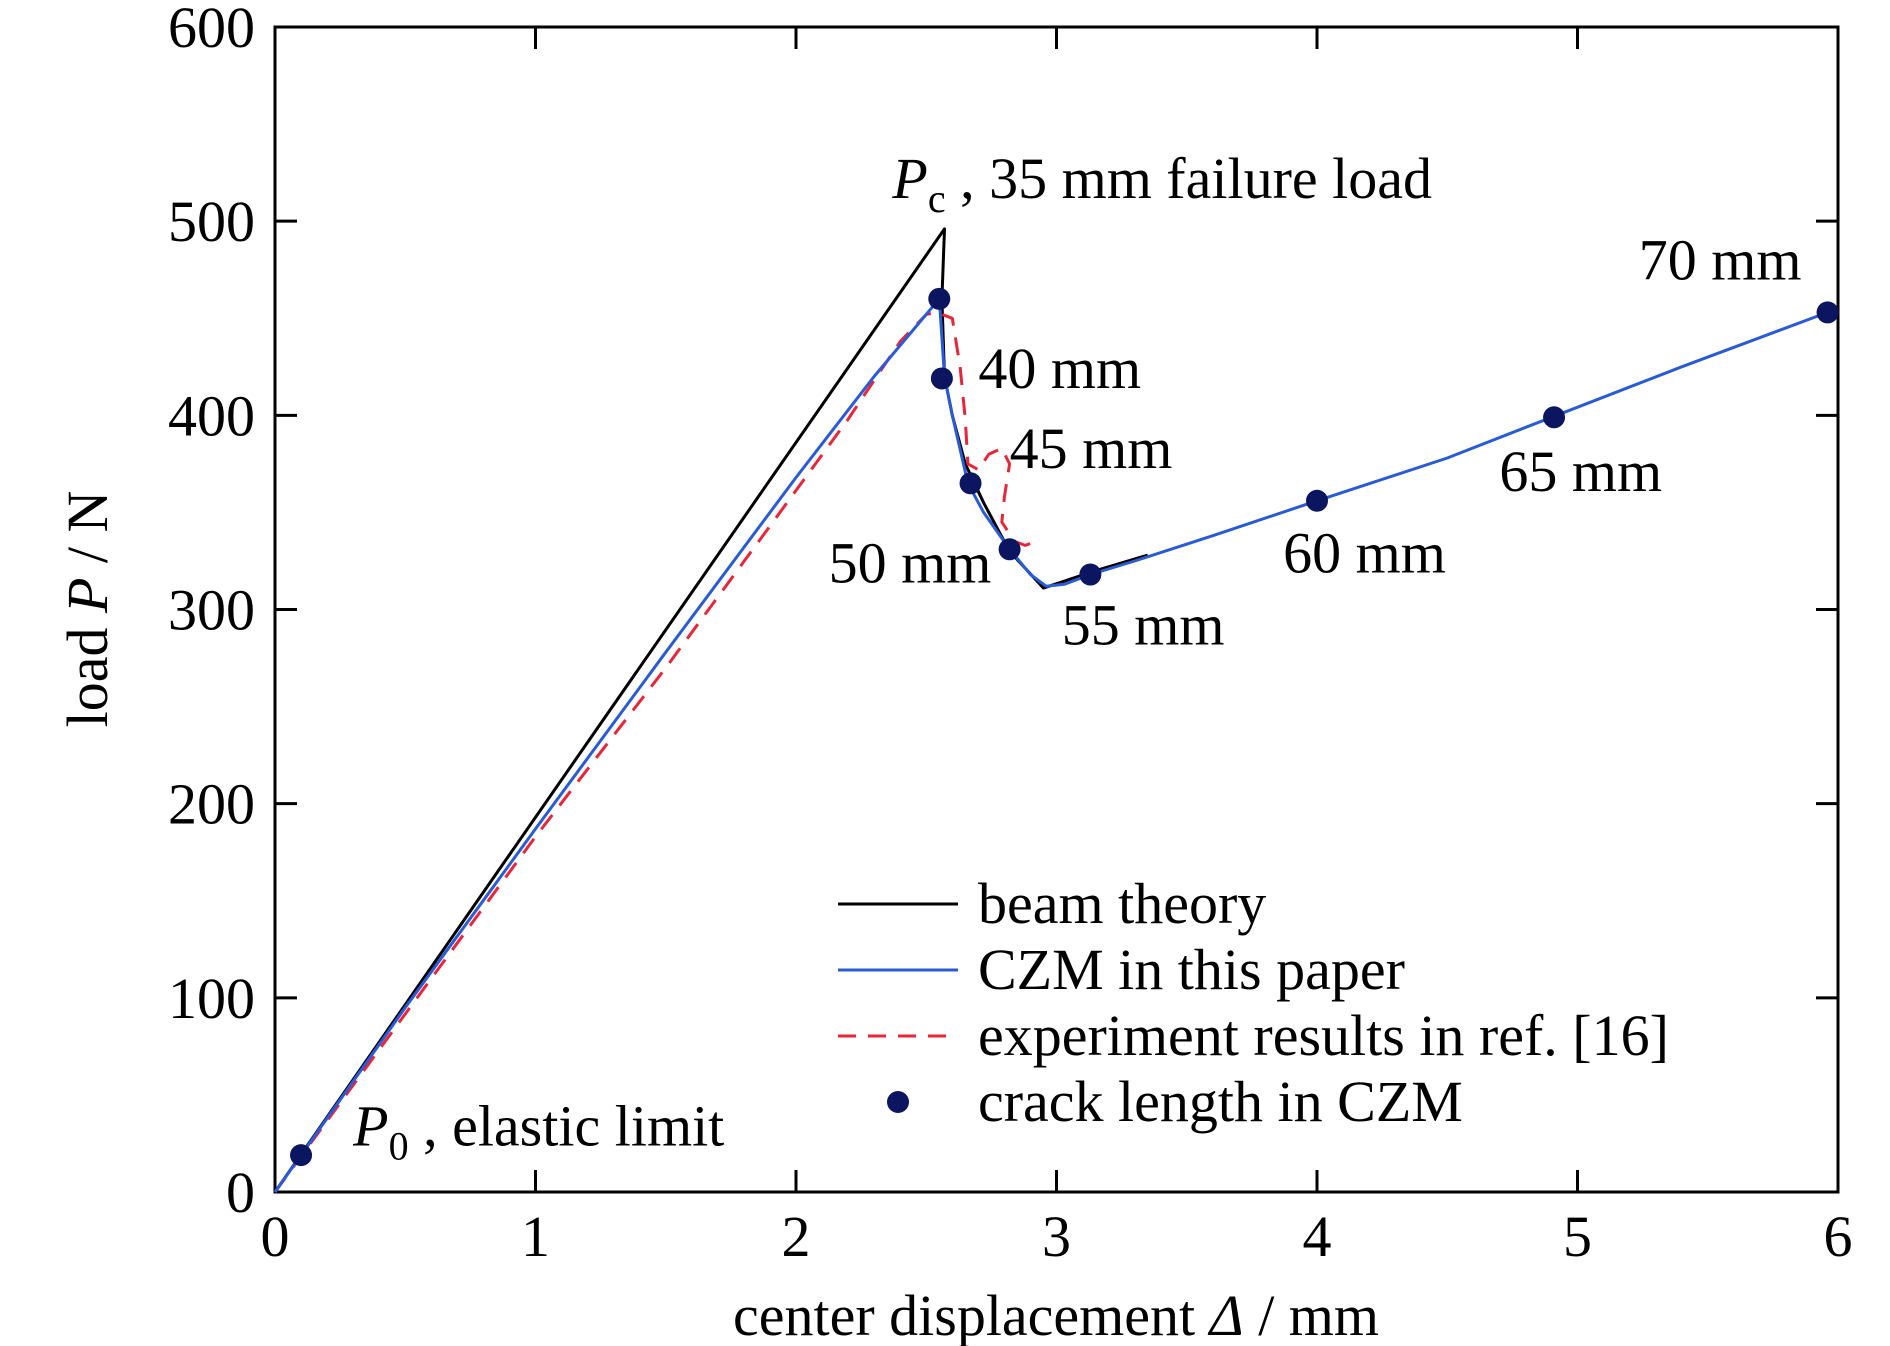 The height and width of the screenshot is (1346, 1890). Describe the element at coordinates (240, 1192) in the screenshot. I see `y-tick-label: 0` at that location.